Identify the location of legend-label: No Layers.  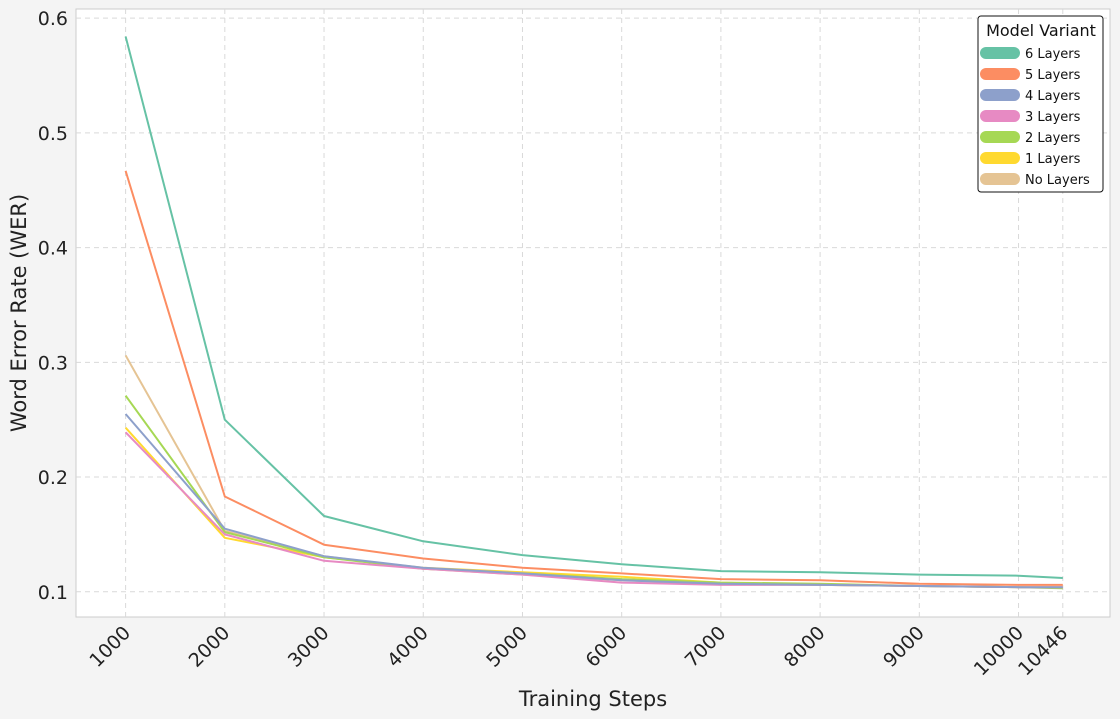
(1057, 180).